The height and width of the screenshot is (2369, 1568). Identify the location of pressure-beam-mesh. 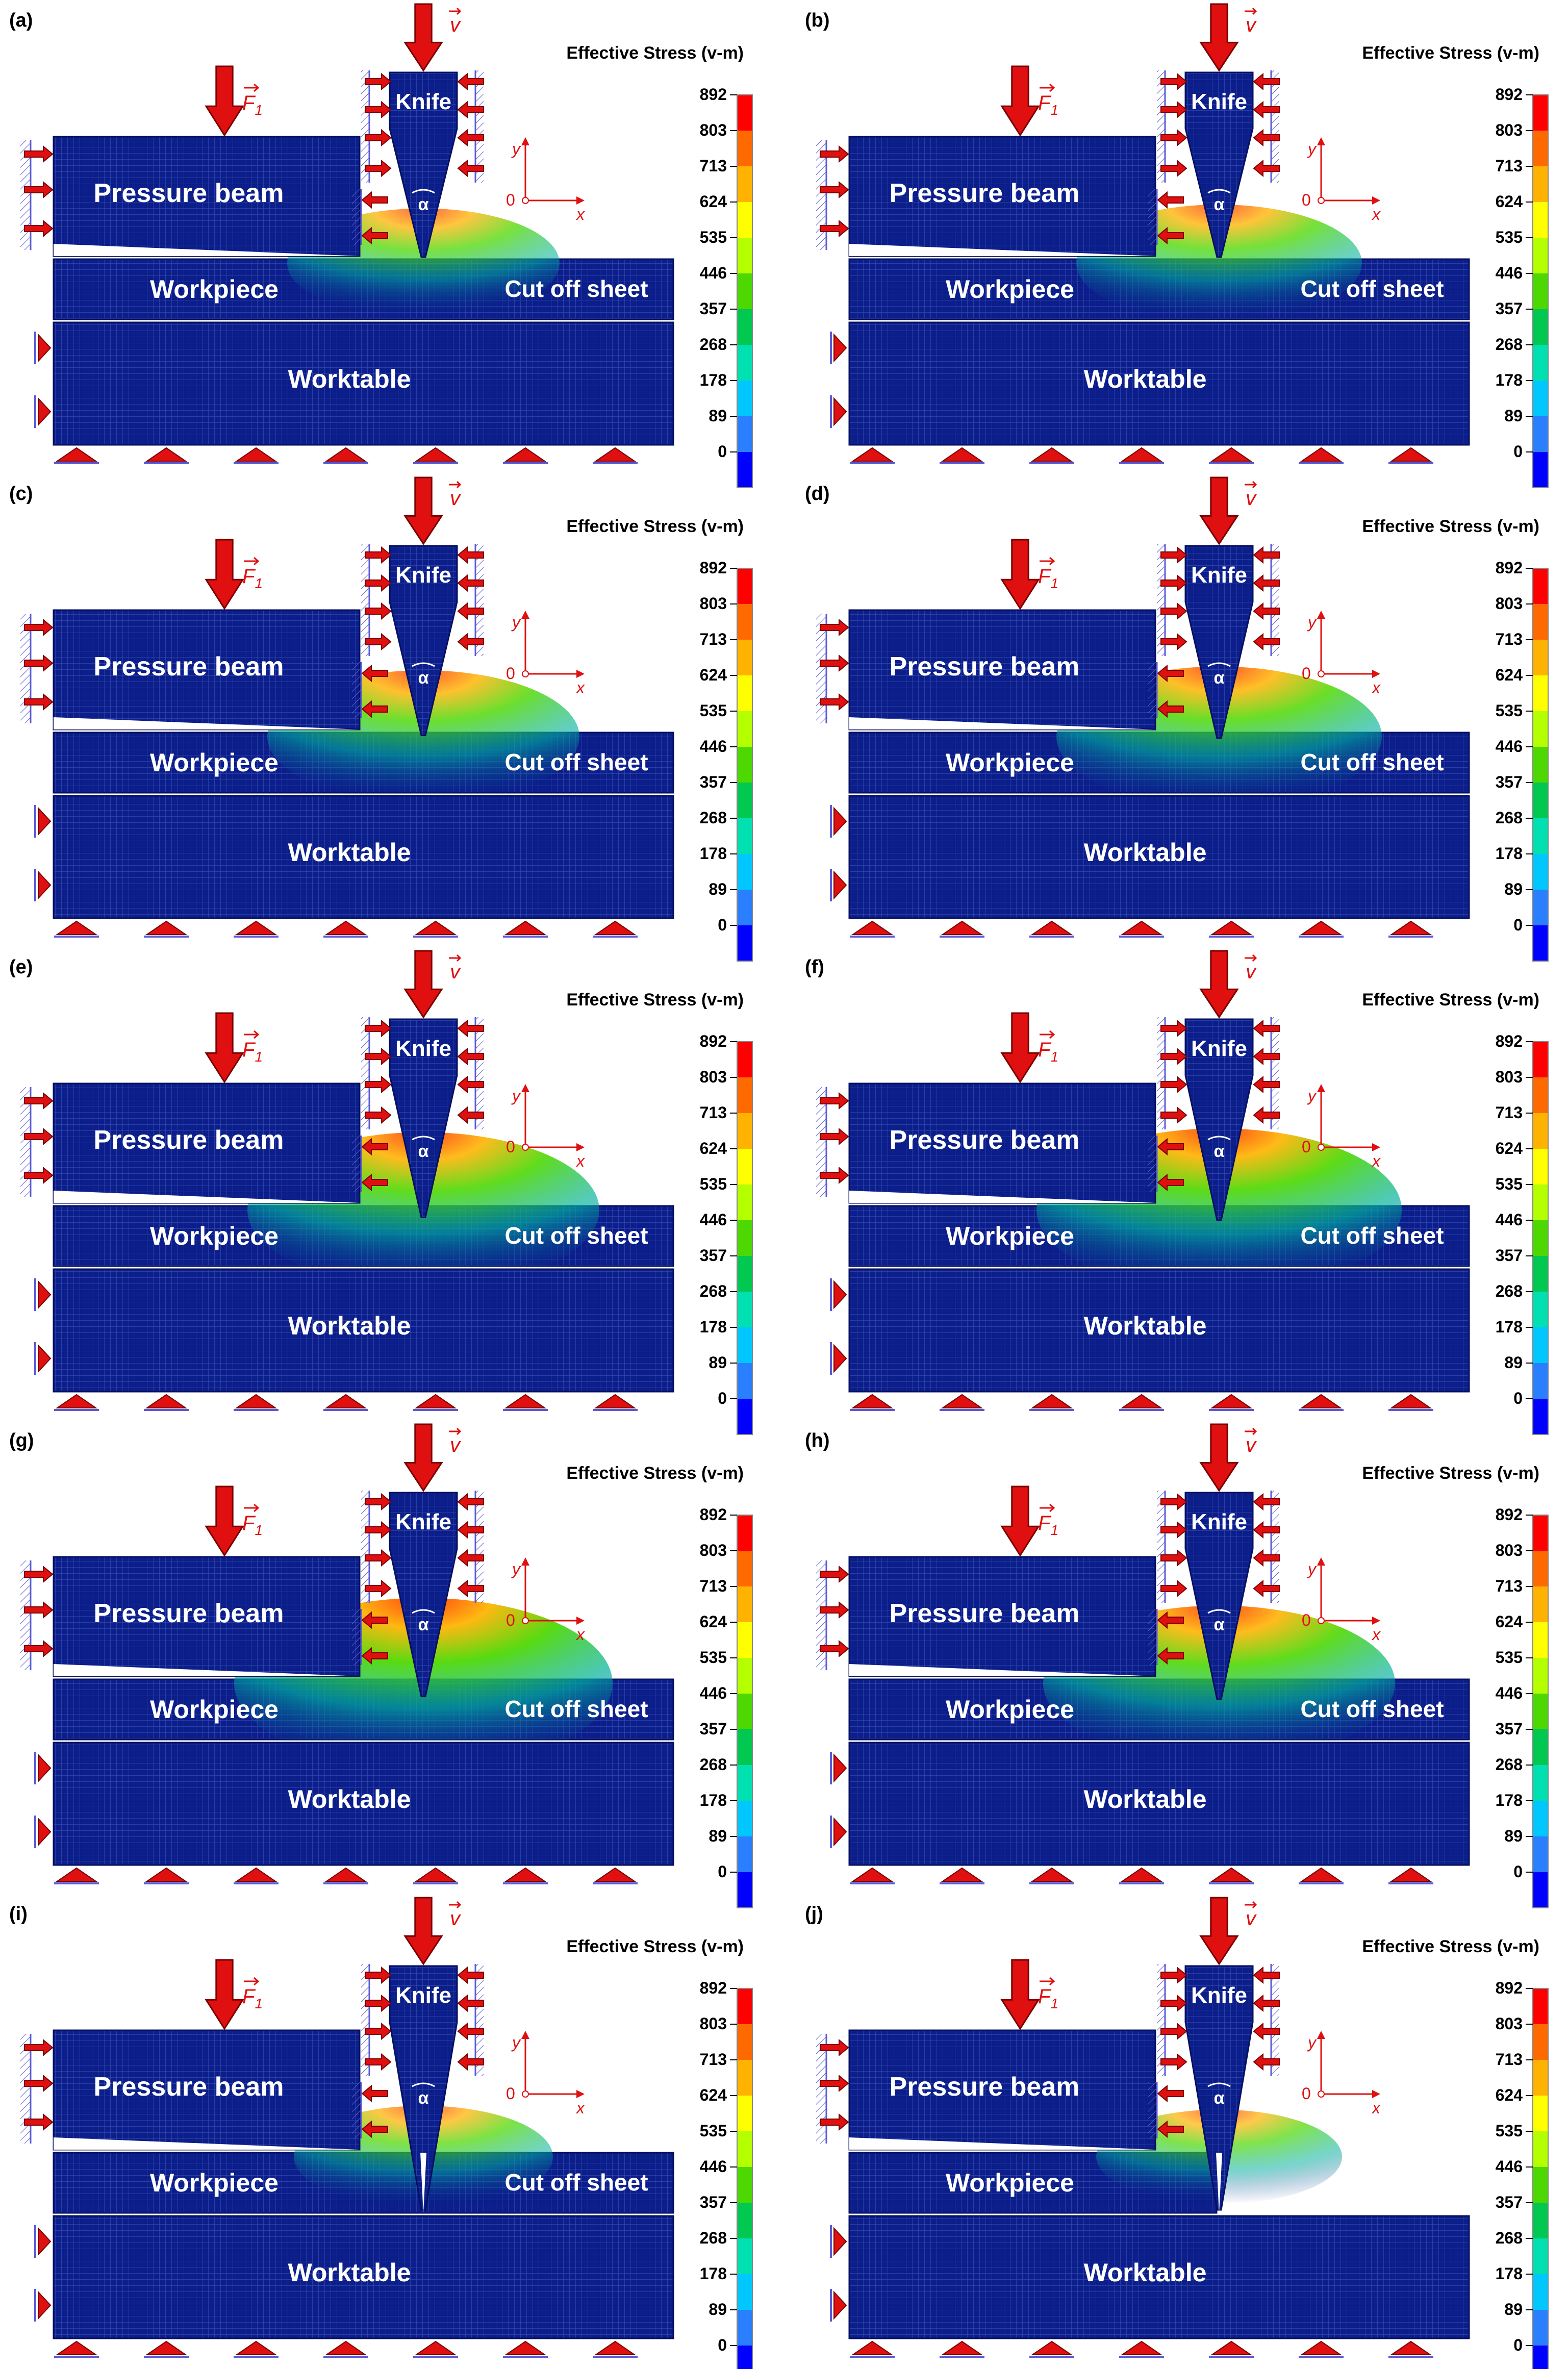
(1002, 1143).